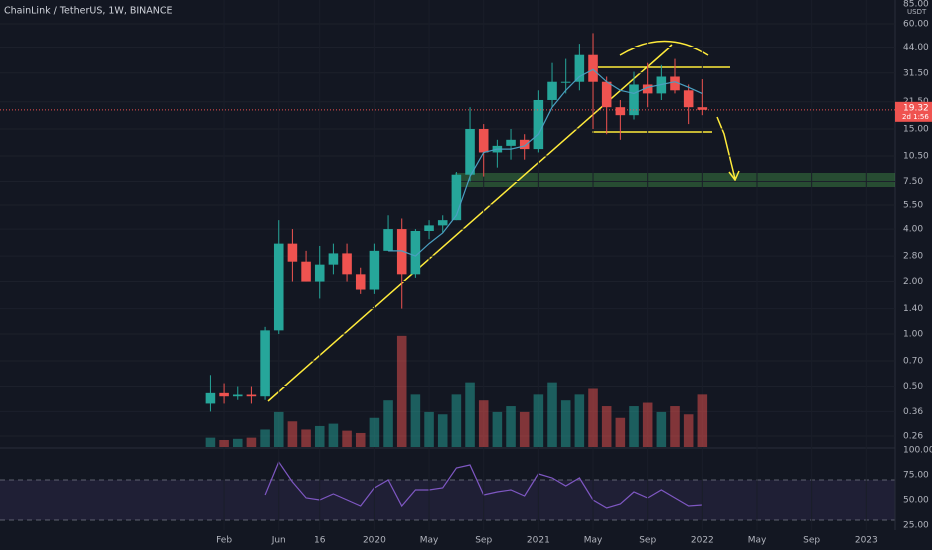 Image resolution: width=932 pixels, height=550 pixels. I want to click on y-tick-label: 2.80, so click(913, 257).